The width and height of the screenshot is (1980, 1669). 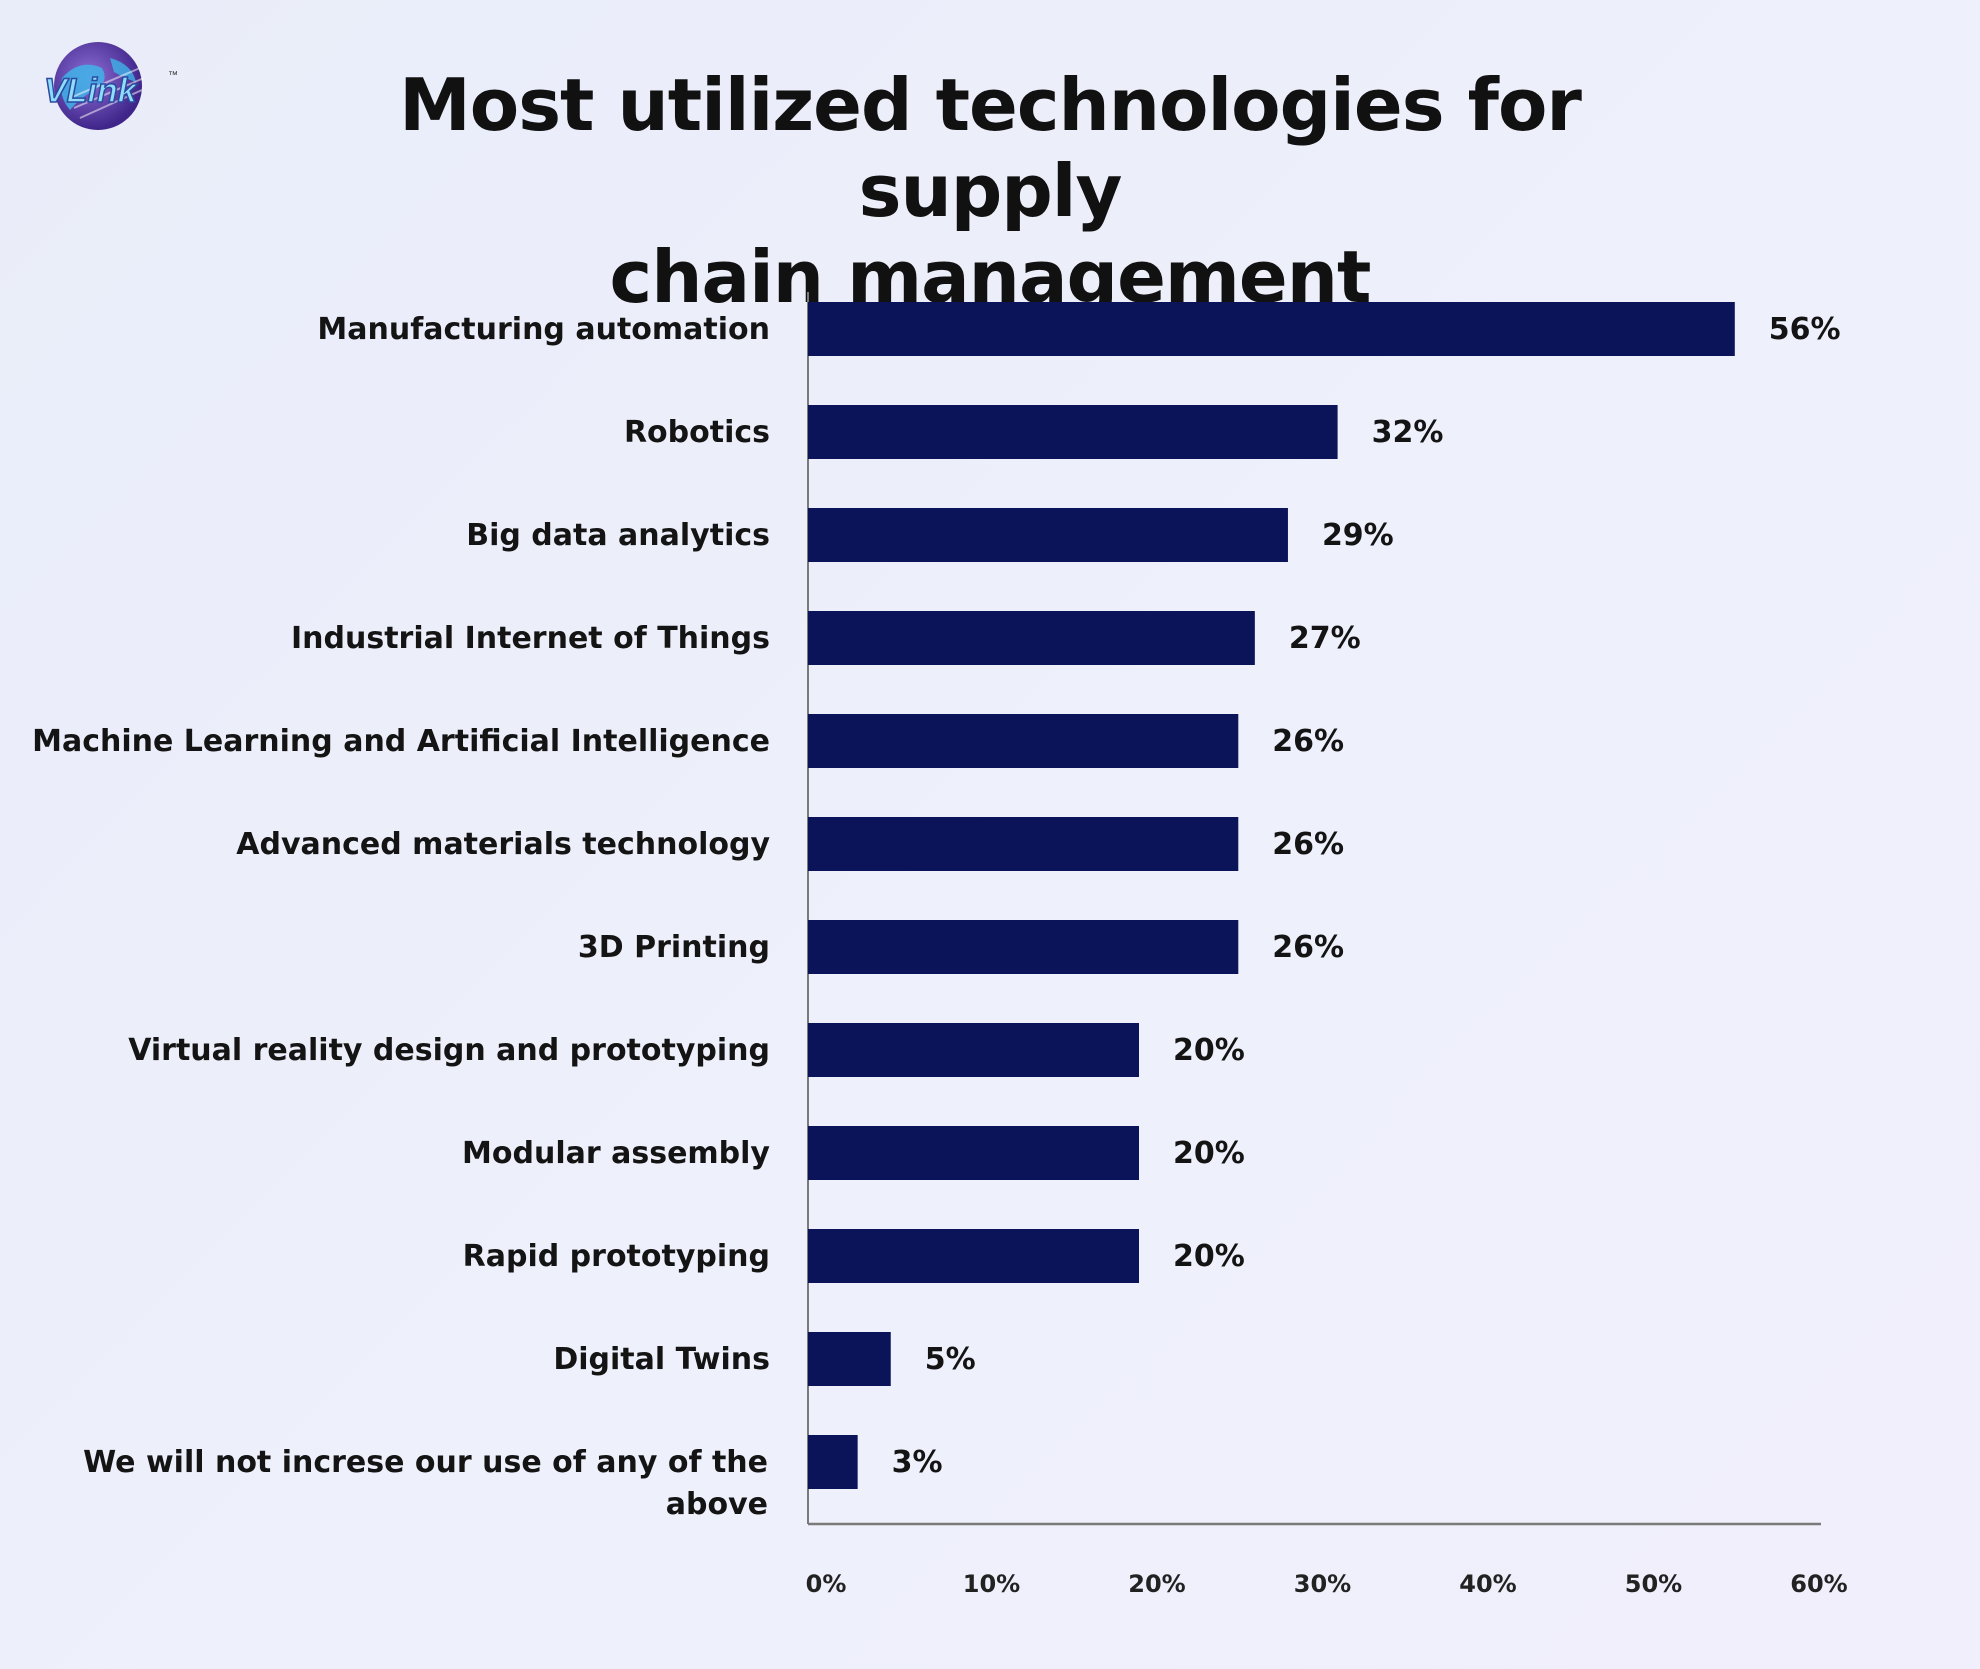 I want to click on category-label-9: Rapid prototyping, so click(x=616, y=1256).